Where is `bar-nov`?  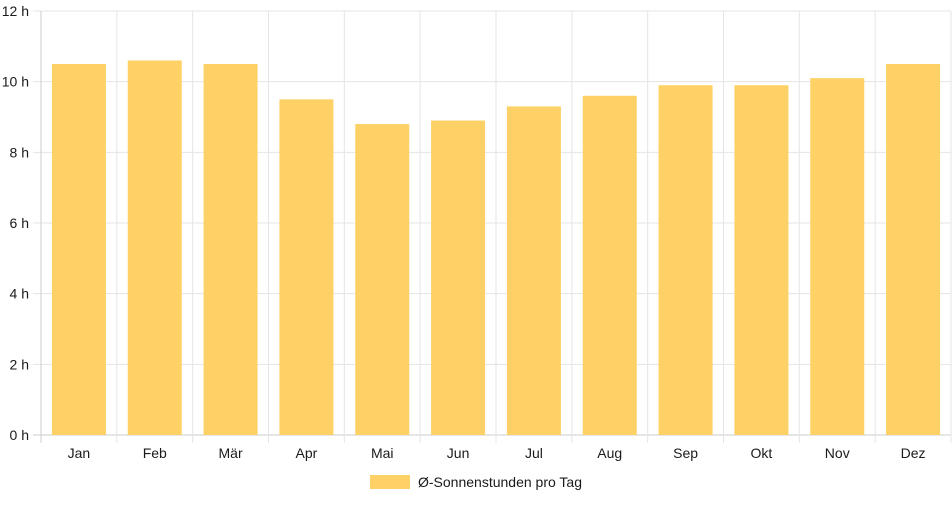
bar-nov is located at coordinates (837, 256).